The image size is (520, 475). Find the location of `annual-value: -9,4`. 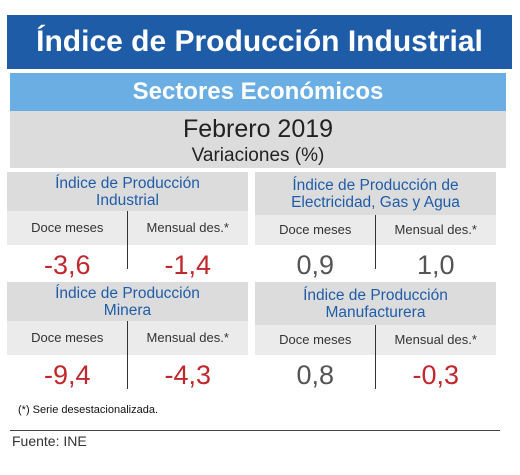

annual-value: -9,4 is located at coordinates (67, 375).